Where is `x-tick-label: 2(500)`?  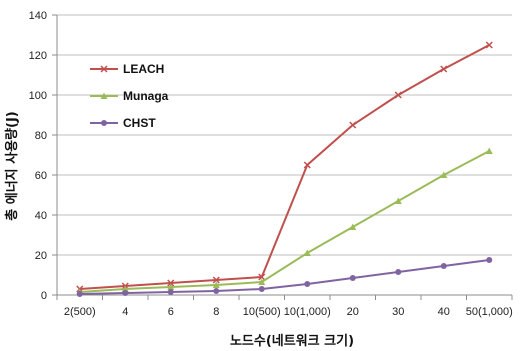
x-tick-label: 2(500) is located at coordinates (80, 312).